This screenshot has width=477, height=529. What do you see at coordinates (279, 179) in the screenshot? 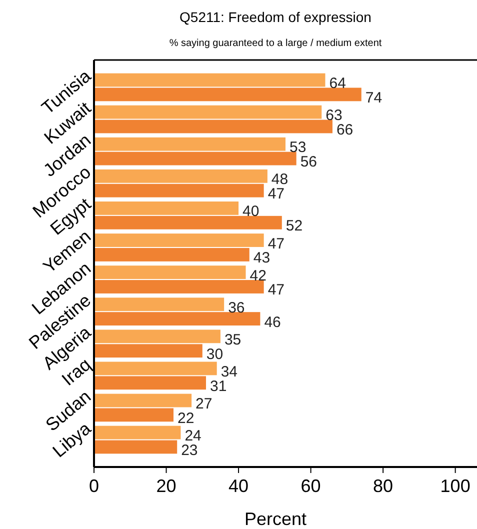
I see `data-label: 48` at bounding box center [279, 179].